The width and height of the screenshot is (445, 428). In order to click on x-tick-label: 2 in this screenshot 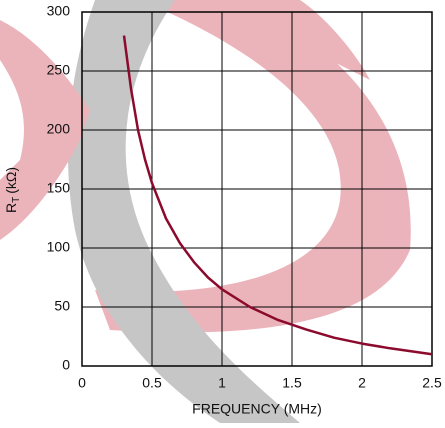, I will do `click(362, 383)`.